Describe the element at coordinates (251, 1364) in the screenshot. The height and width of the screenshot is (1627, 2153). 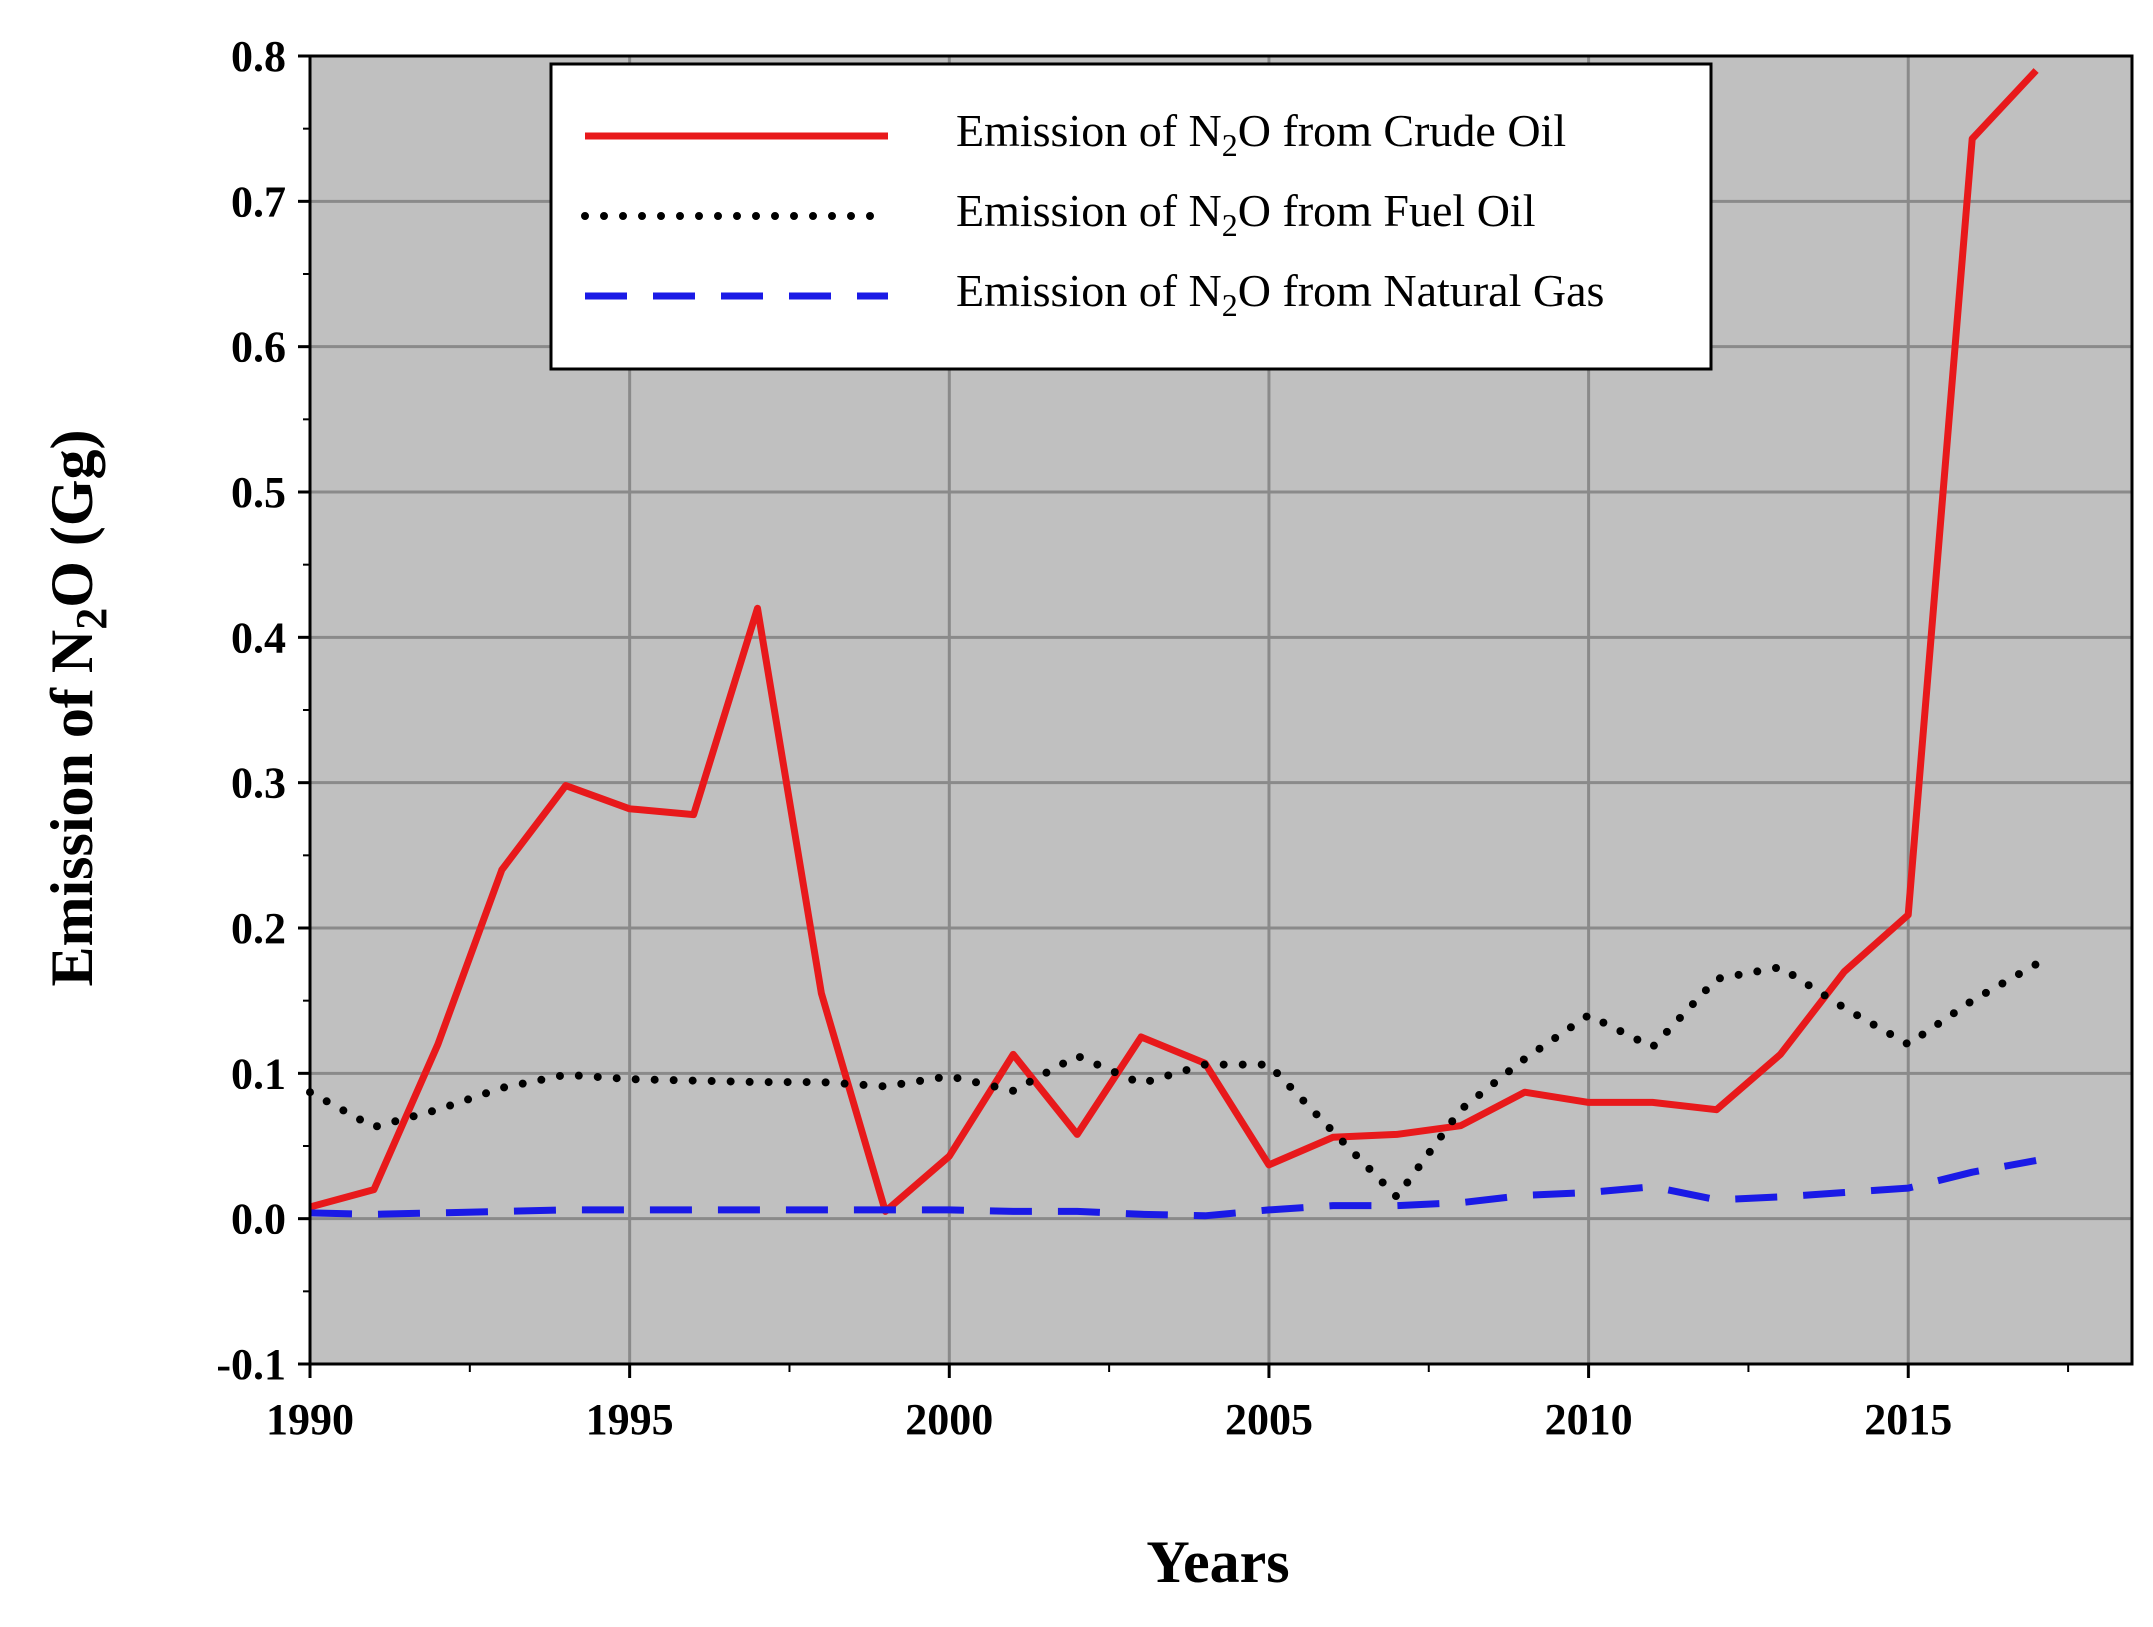
I see `y-tick-label: -0.1` at that location.